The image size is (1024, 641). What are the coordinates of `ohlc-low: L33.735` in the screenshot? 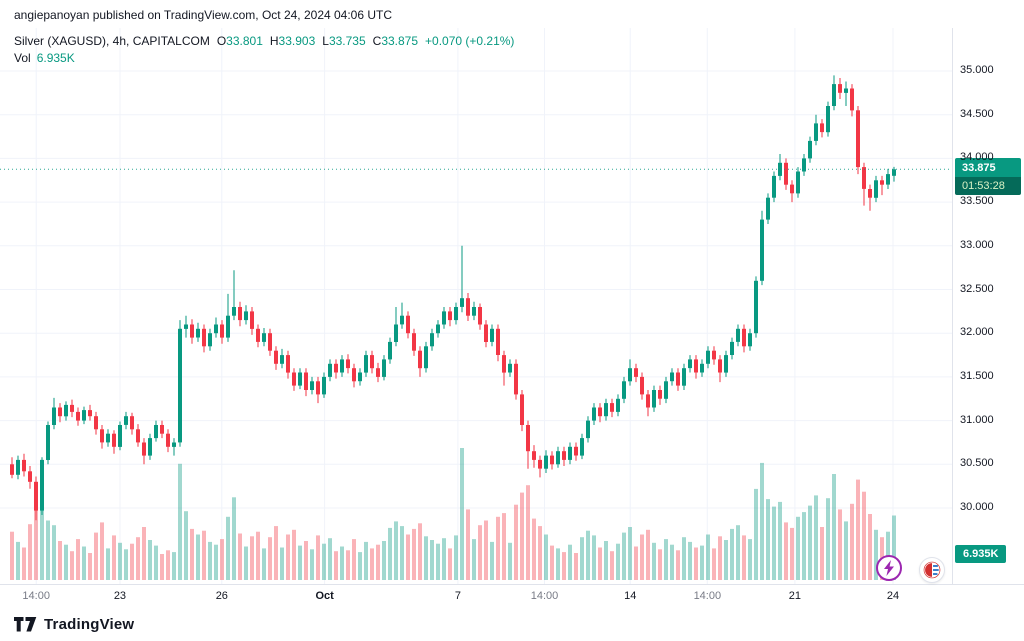 It's located at (344, 41).